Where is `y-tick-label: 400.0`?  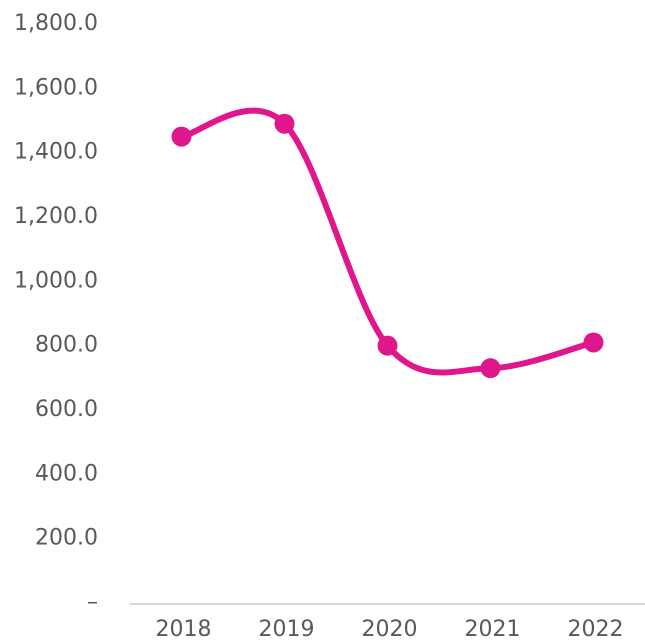
y-tick-label: 400.0 is located at coordinates (66, 473).